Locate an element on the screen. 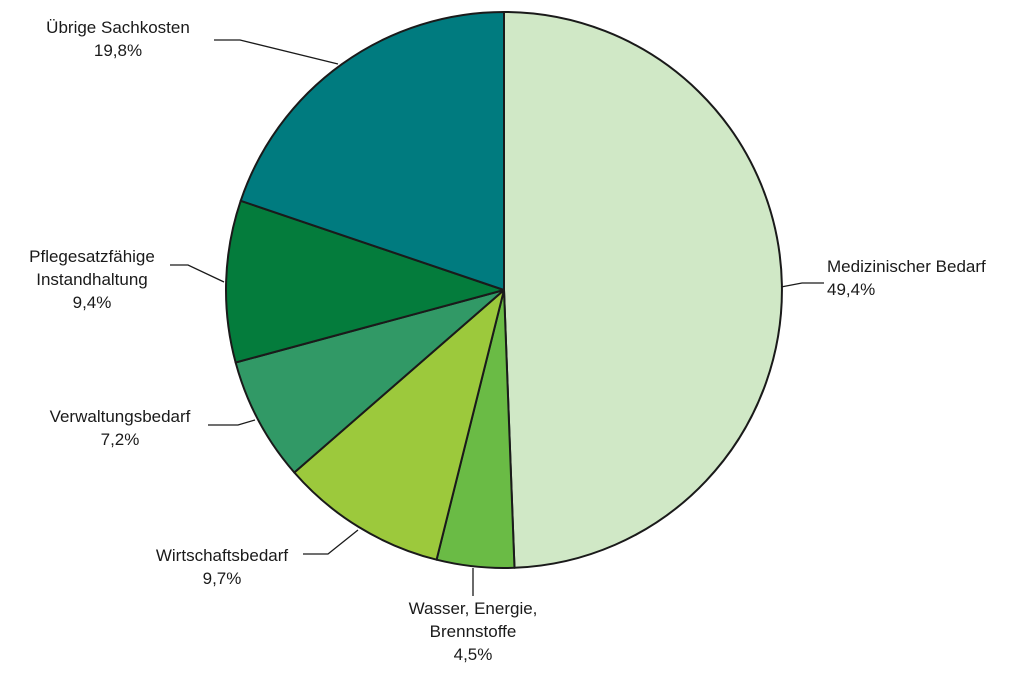 The height and width of the screenshot is (678, 1034). slice-label: Brennstoffe is located at coordinates (473, 631).